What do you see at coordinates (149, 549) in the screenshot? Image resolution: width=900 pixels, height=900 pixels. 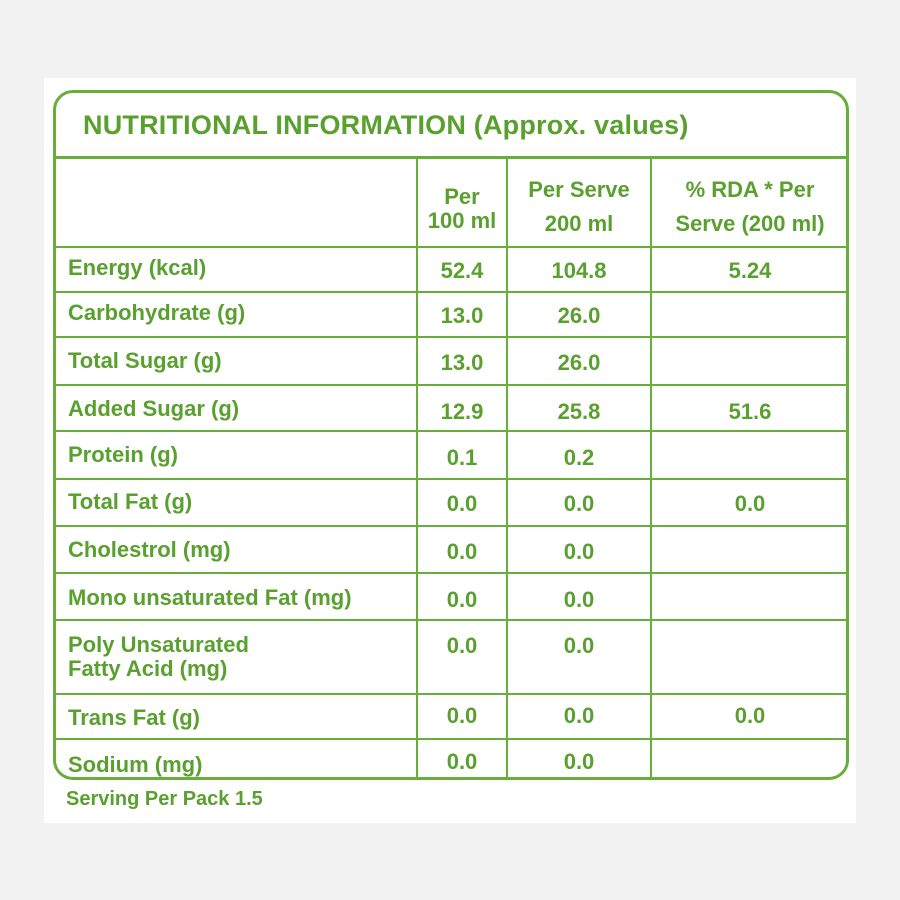 I see `nutrient-name: Cholestrol (mg)` at bounding box center [149, 549].